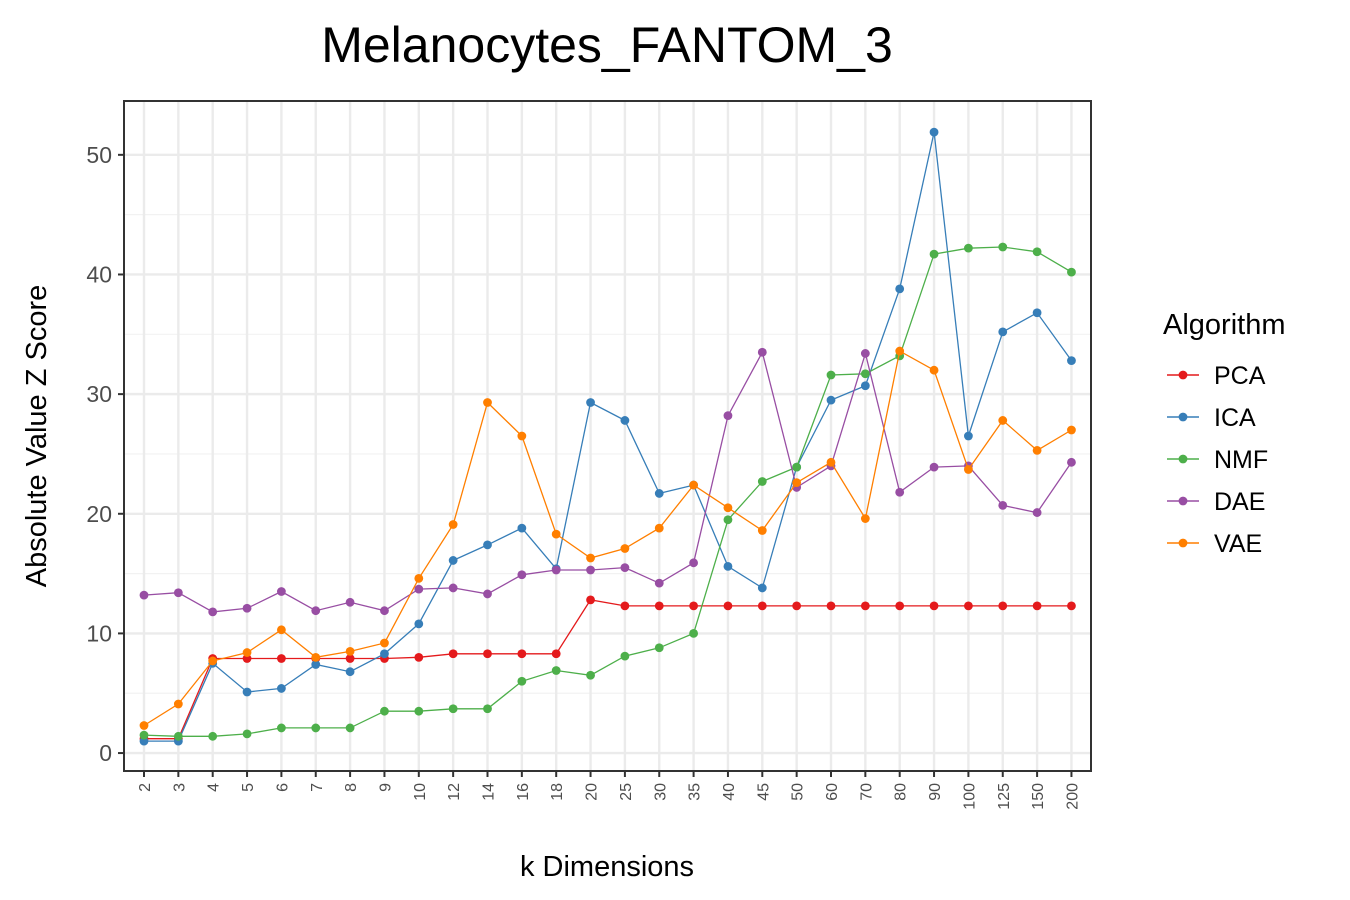 The image size is (1350, 900). Describe the element at coordinates (1235, 418) in the screenshot. I see `legend-label-ica: ICA` at that location.